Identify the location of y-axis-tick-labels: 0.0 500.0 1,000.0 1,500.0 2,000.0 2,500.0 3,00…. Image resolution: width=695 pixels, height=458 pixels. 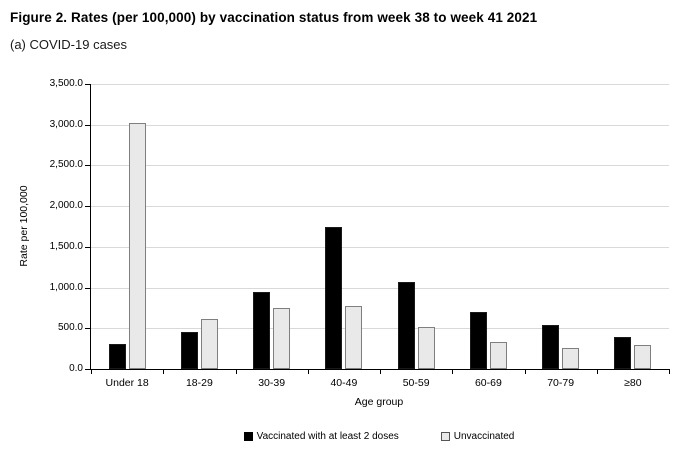
(41, 226).